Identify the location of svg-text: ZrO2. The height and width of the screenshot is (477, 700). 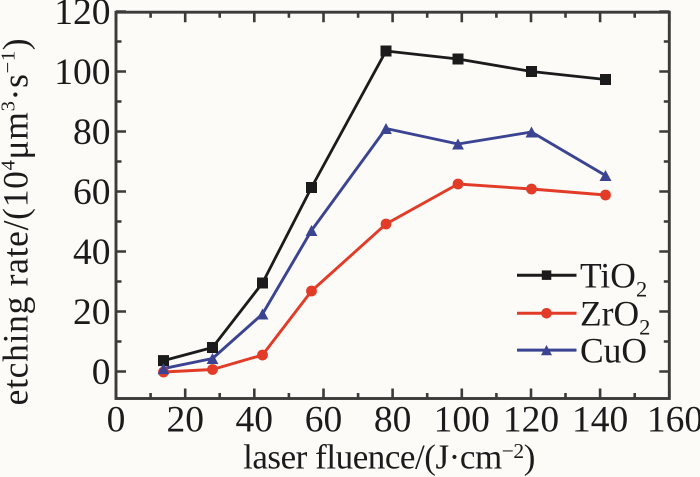
(615, 317).